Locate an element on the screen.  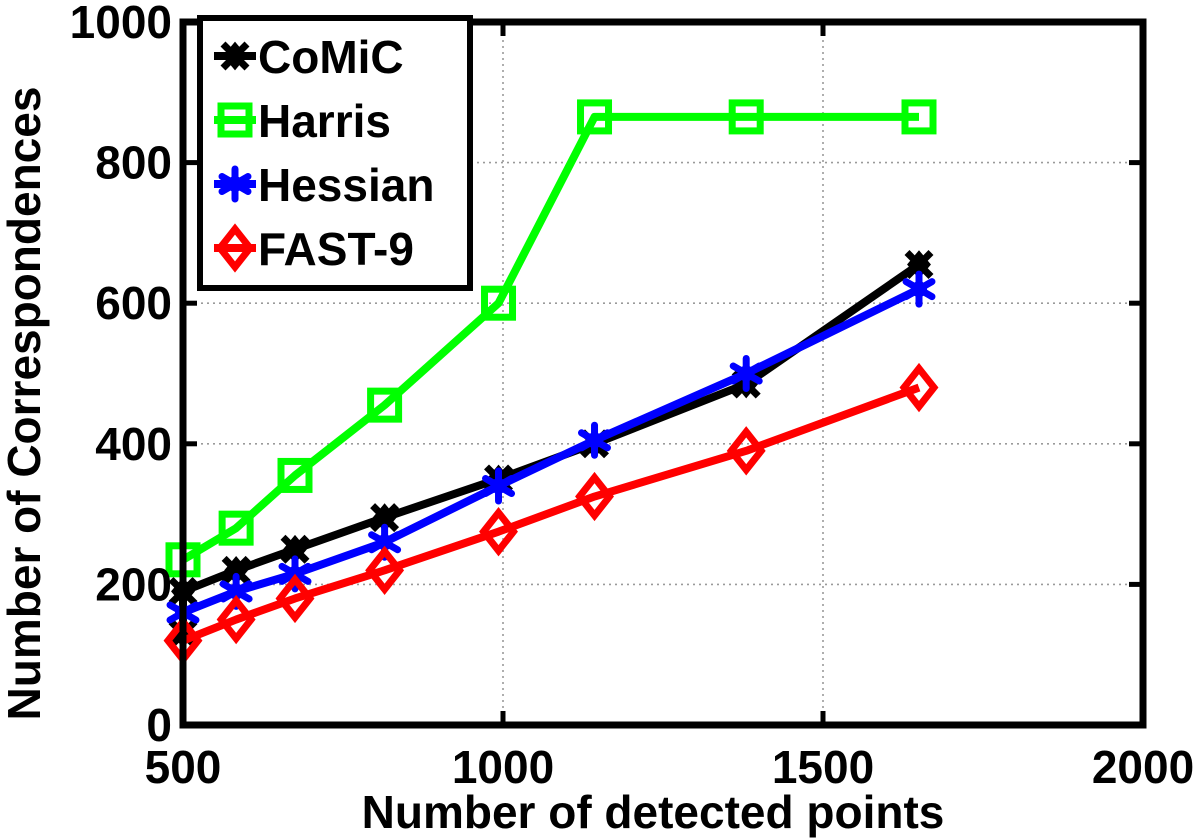
y-tick-label: 400 is located at coordinates (133, 444).